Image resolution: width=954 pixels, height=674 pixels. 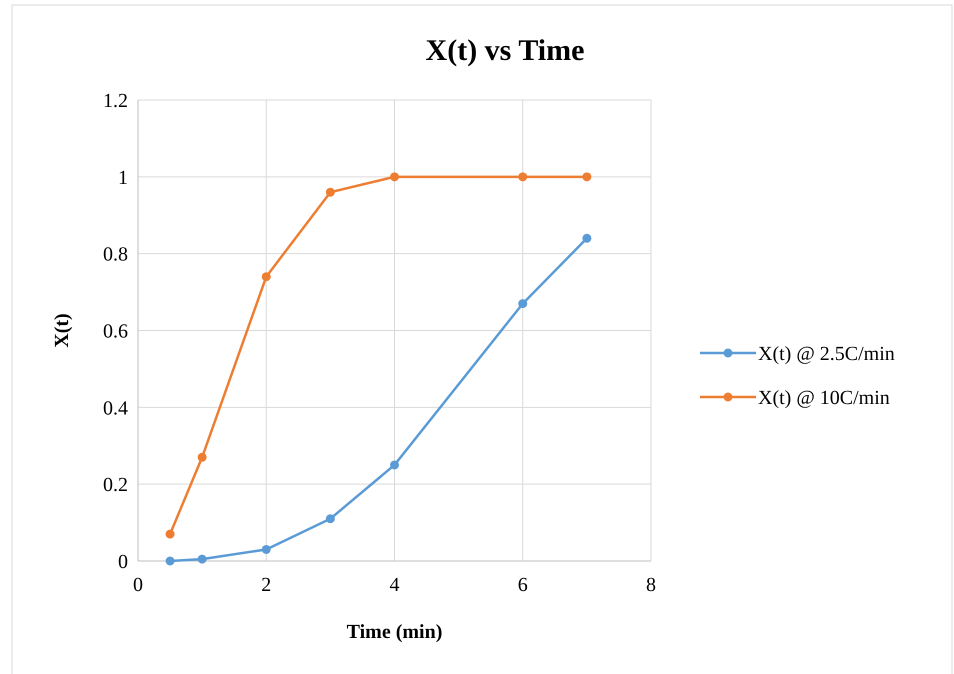 What do you see at coordinates (62, 330) in the screenshot?
I see `y-axis-title: X(t)` at bounding box center [62, 330].